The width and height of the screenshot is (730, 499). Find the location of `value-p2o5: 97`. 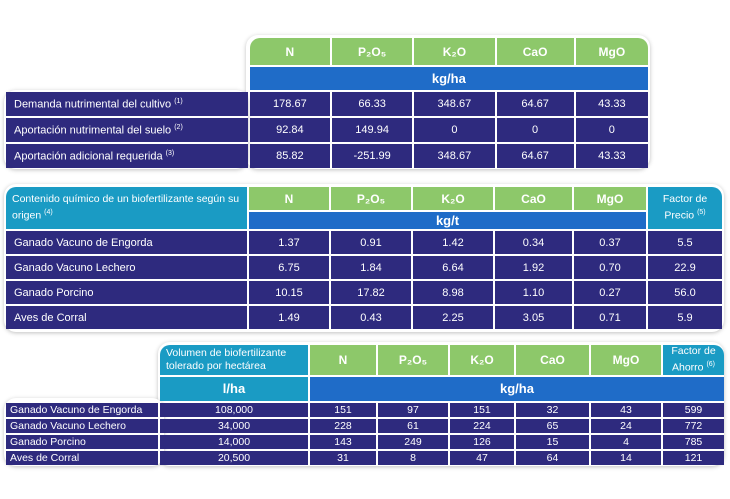

value-p2o5: 97 is located at coordinates (413, 409).